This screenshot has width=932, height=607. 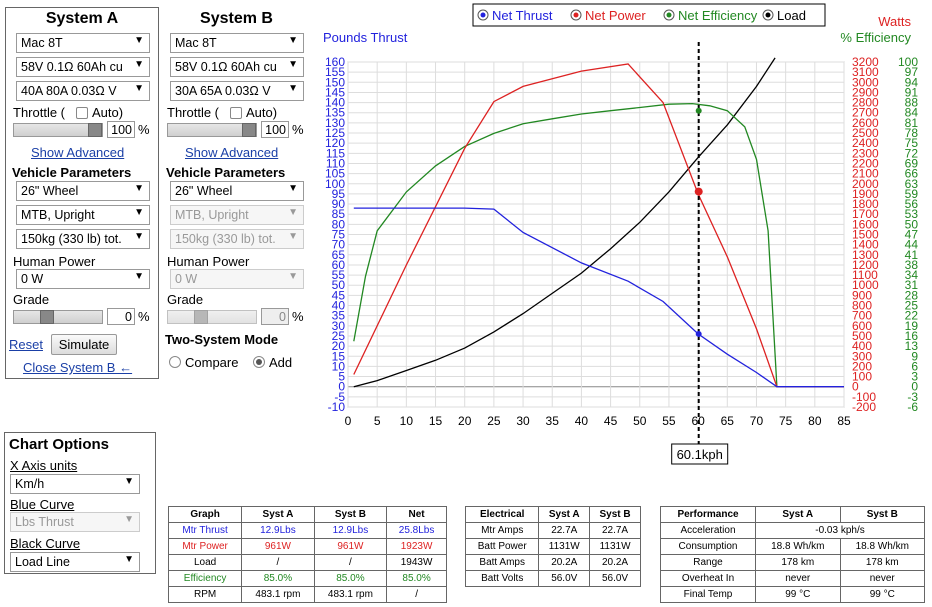 What do you see at coordinates (615, 15) in the screenshot?
I see `legend-item: Net Power` at bounding box center [615, 15].